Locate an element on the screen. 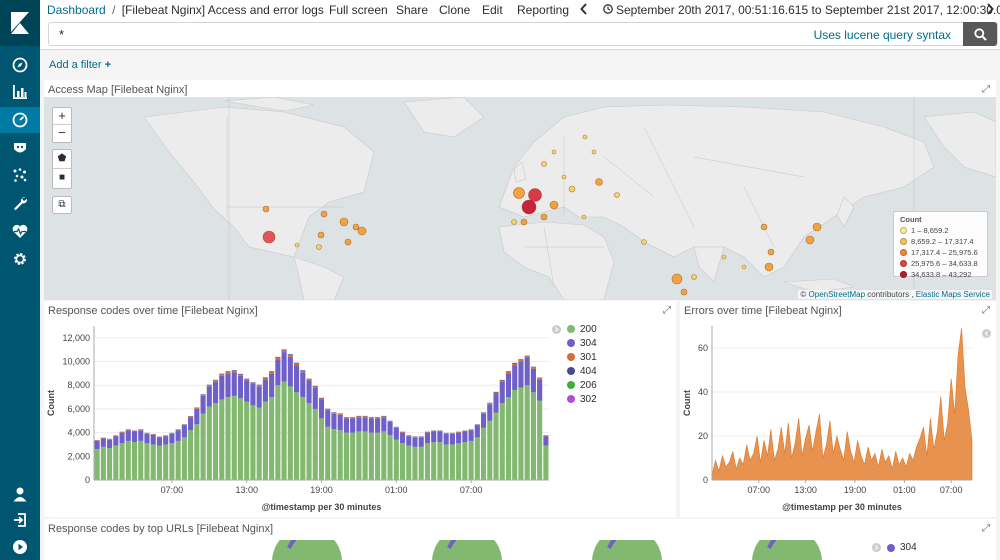 The image size is (1000, 560). zoom-controls: + − is located at coordinates (62, 125).